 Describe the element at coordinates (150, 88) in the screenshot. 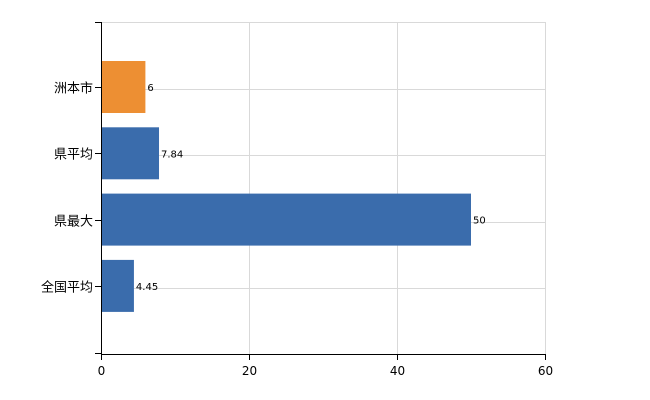

I see `value-label-0: 6` at that location.